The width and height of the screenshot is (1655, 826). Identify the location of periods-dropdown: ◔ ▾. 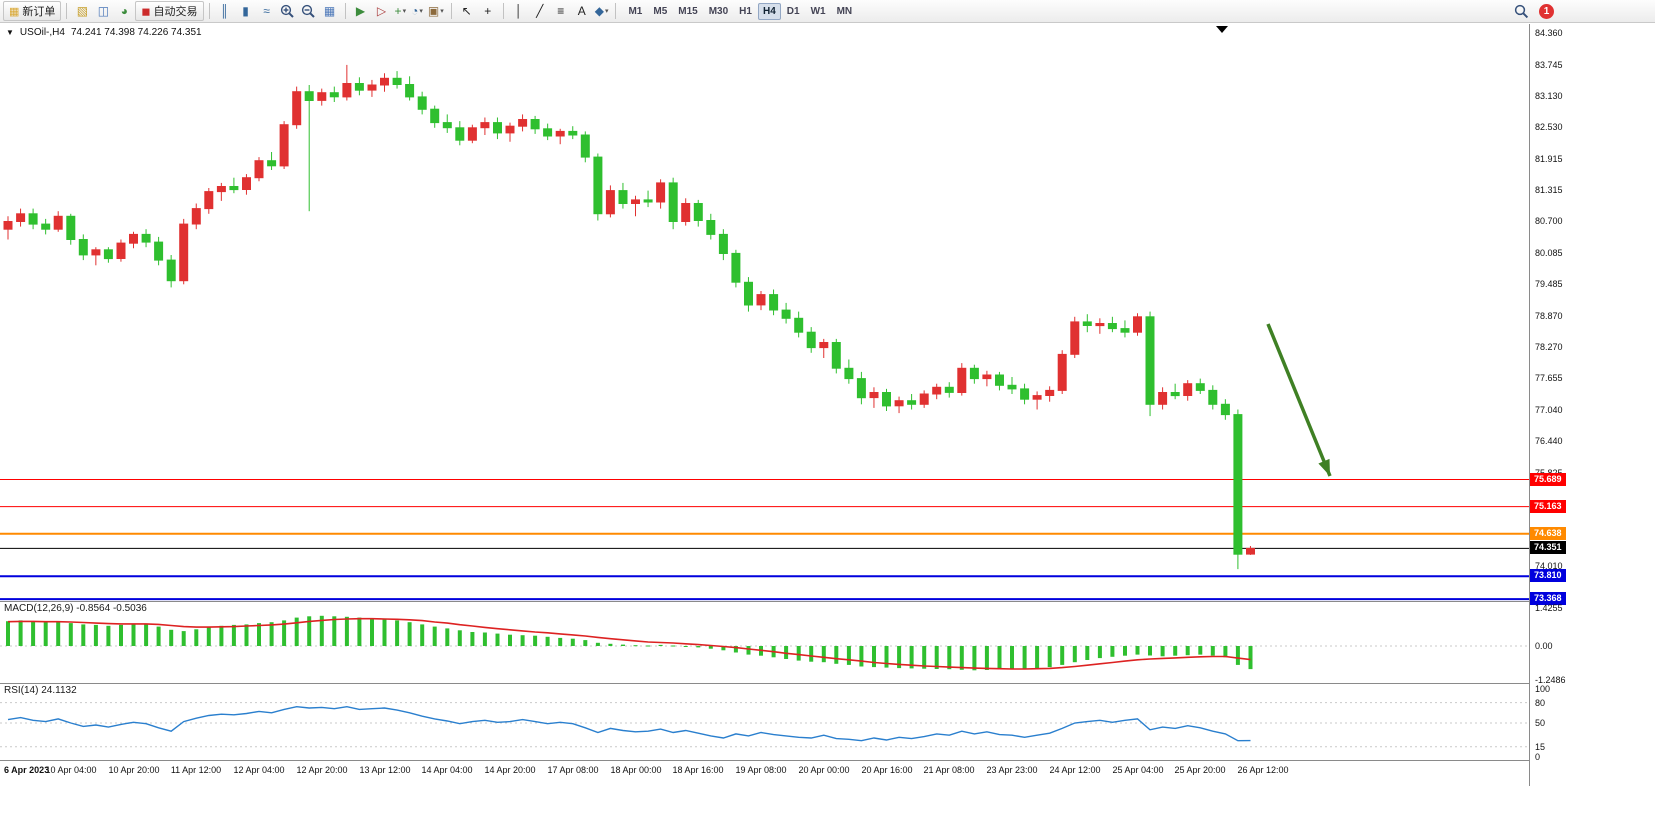
(417, 11).